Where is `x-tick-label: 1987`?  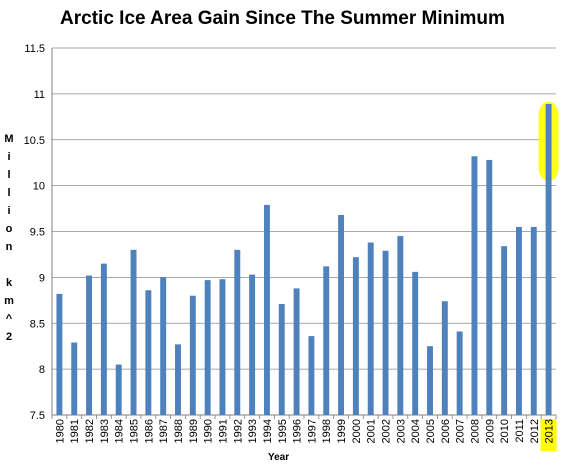 x-tick-label: 1987 is located at coordinates (164, 431).